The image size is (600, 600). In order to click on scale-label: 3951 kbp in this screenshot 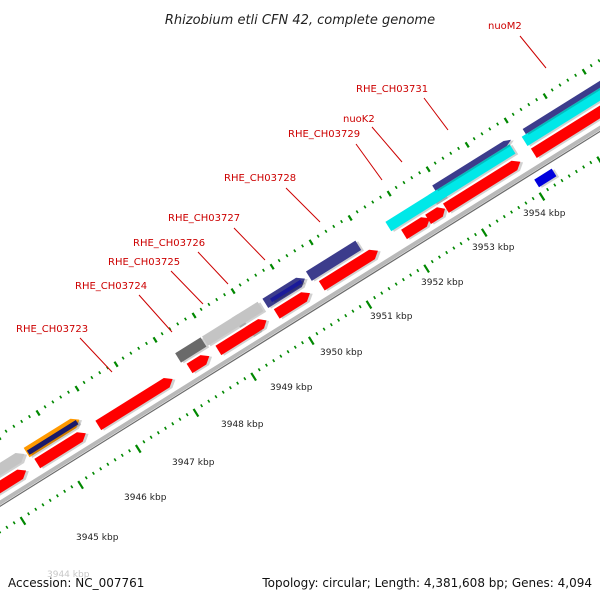, I will do `click(391, 317)`.